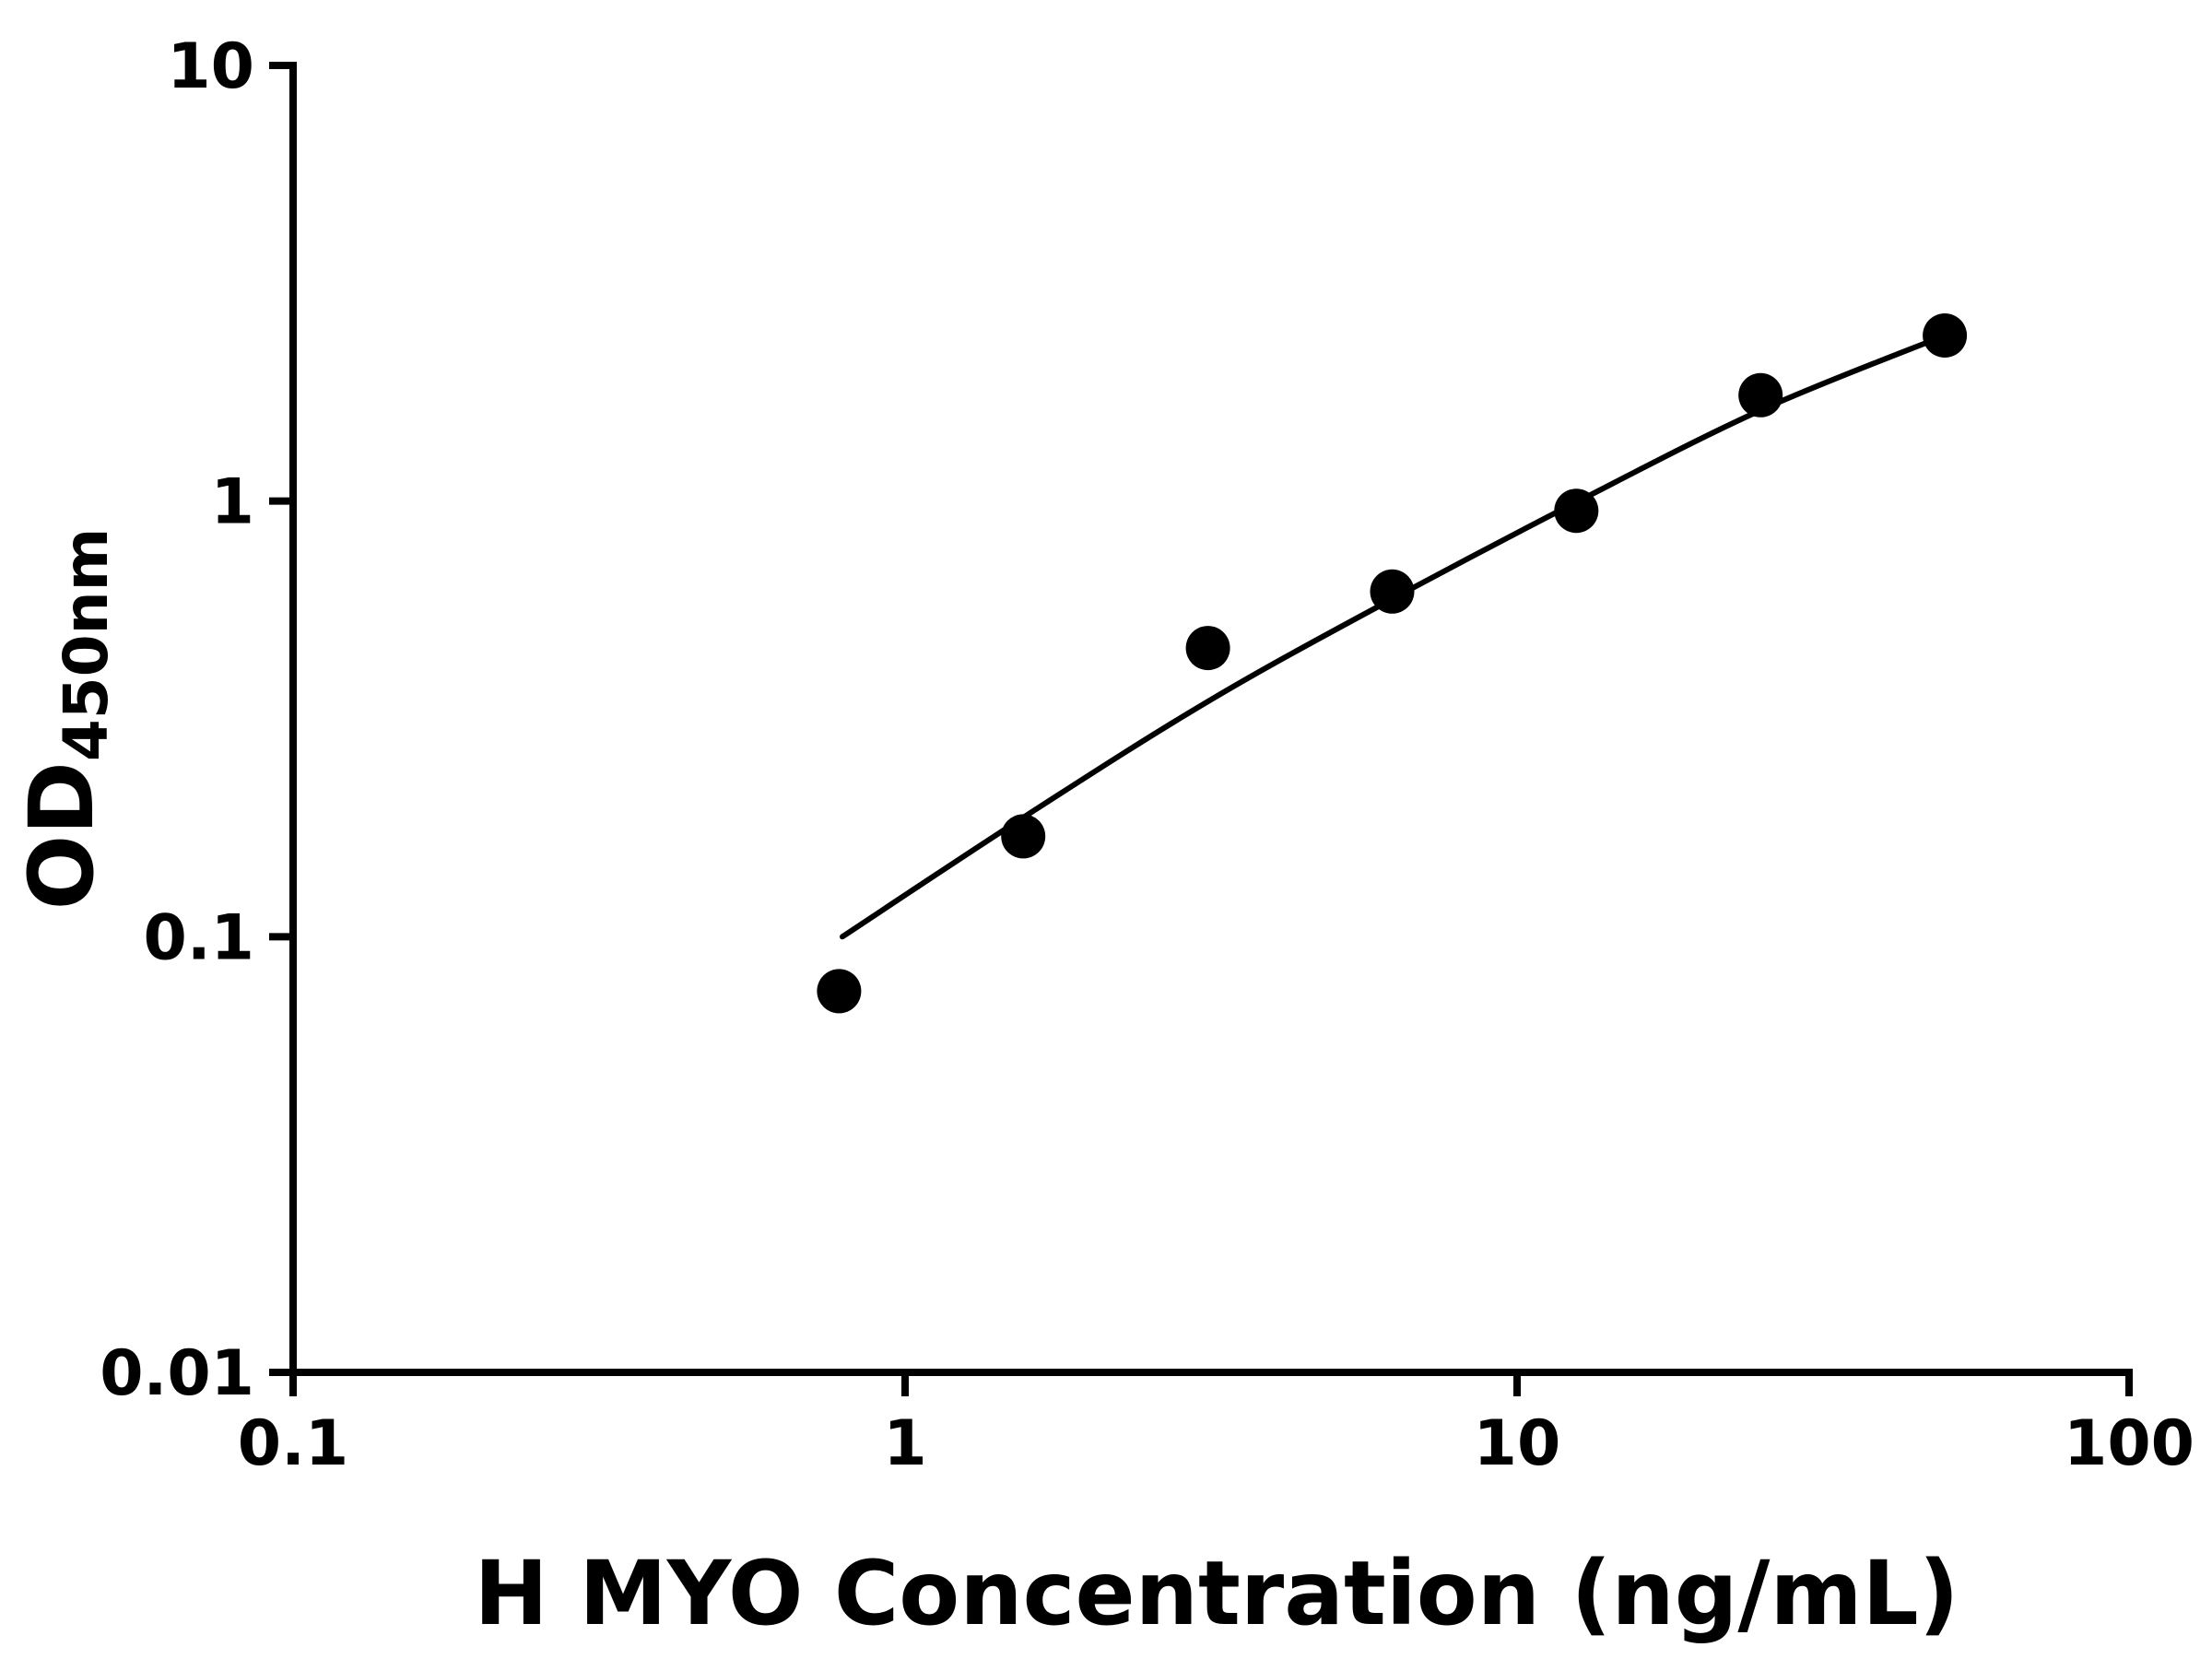 The image size is (2212, 1659). Describe the element at coordinates (293, 1443) in the screenshot. I see `x-tick-label: 0.1` at that location.